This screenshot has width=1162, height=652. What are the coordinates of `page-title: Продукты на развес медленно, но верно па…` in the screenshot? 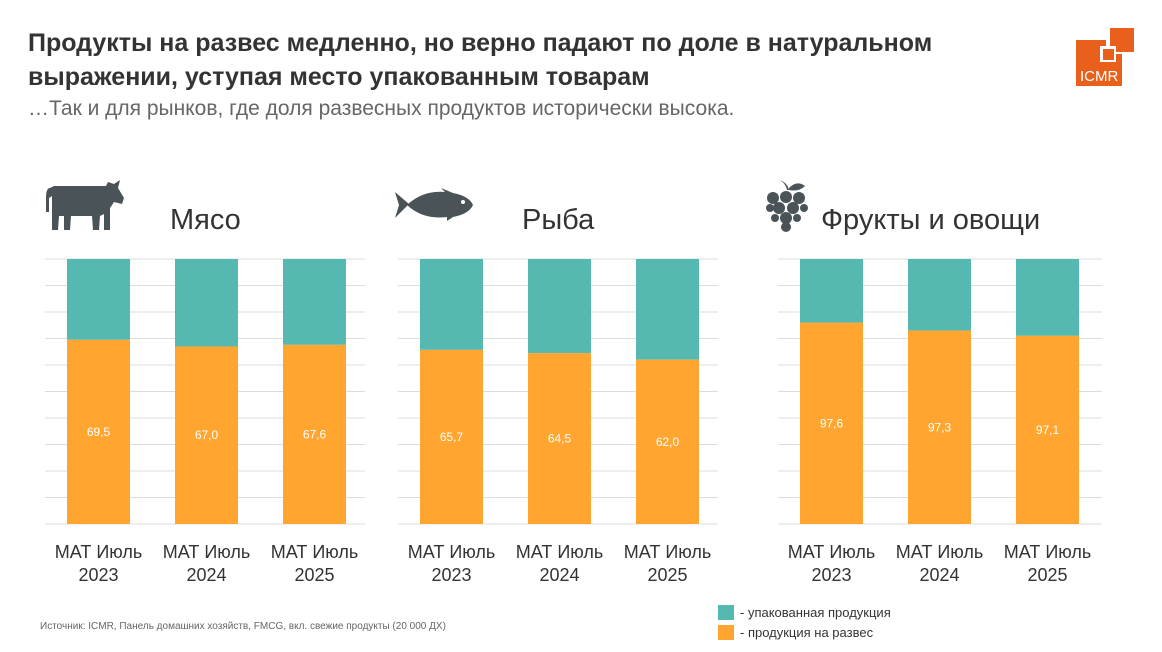 It's located at (480, 60).